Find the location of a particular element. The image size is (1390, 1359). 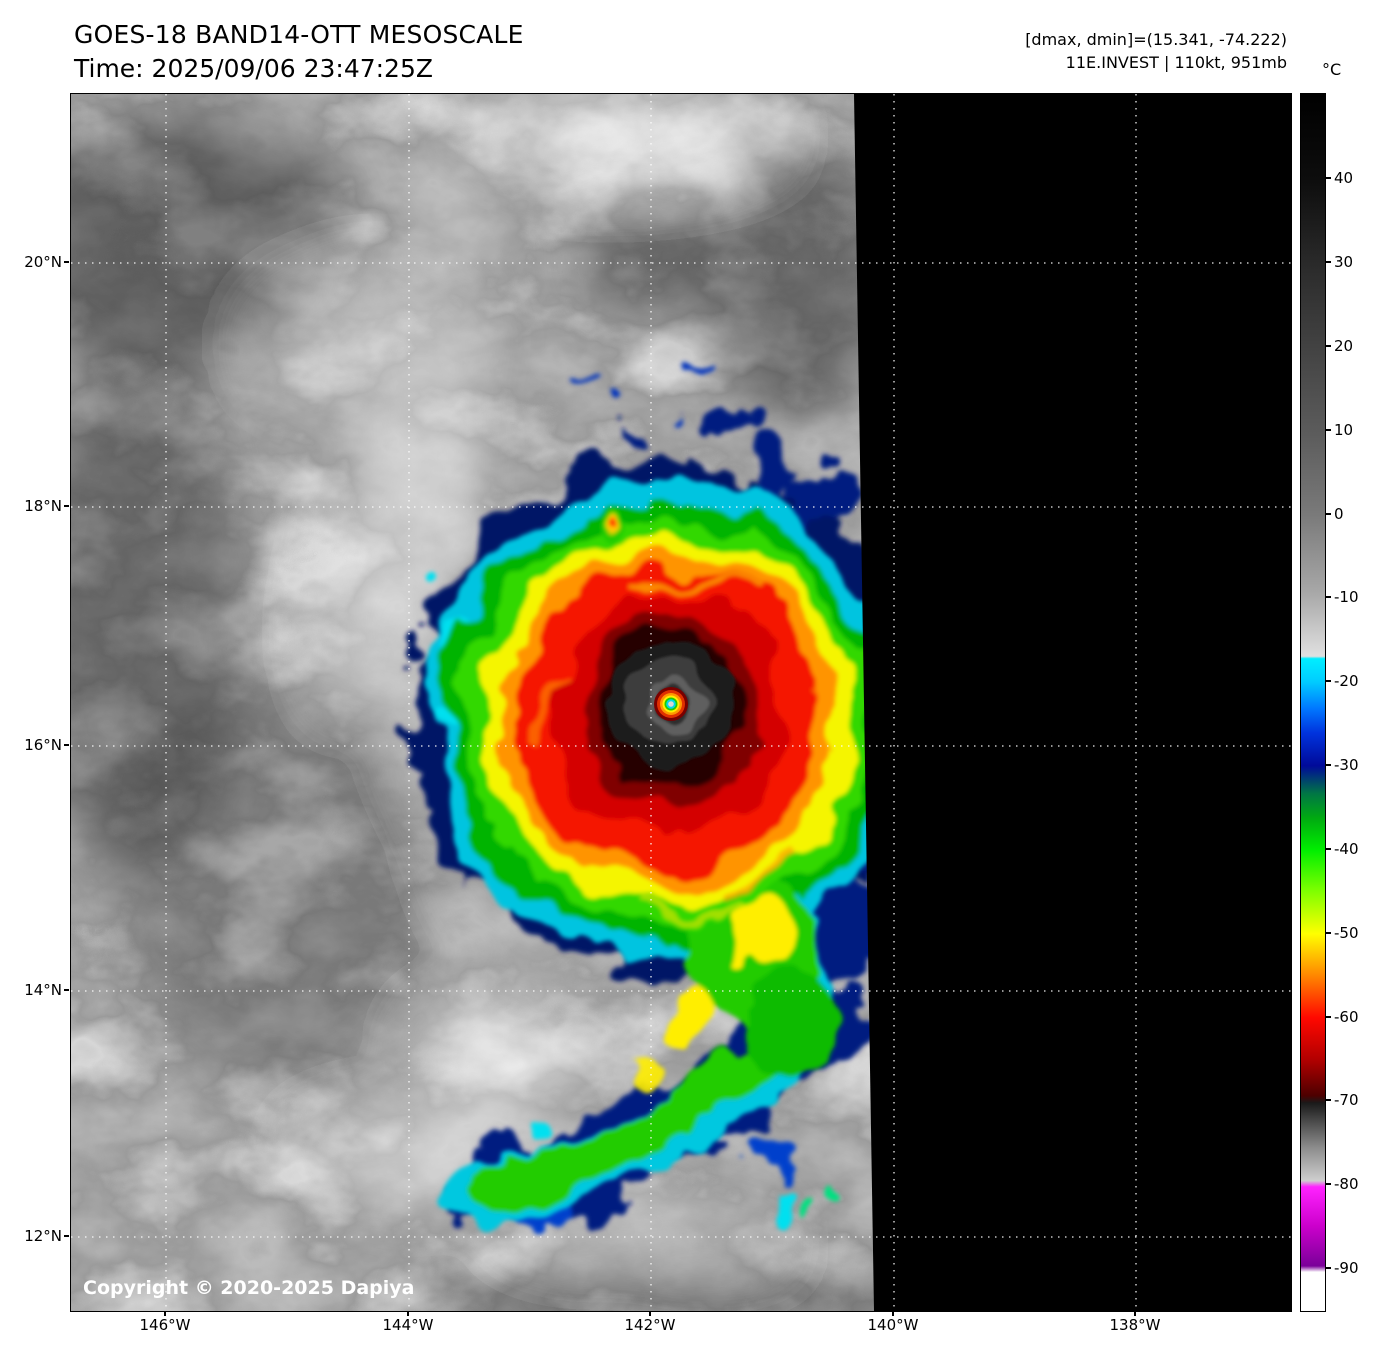

colorbar-label-m10: -10 is located at coordinates (1346, 597).